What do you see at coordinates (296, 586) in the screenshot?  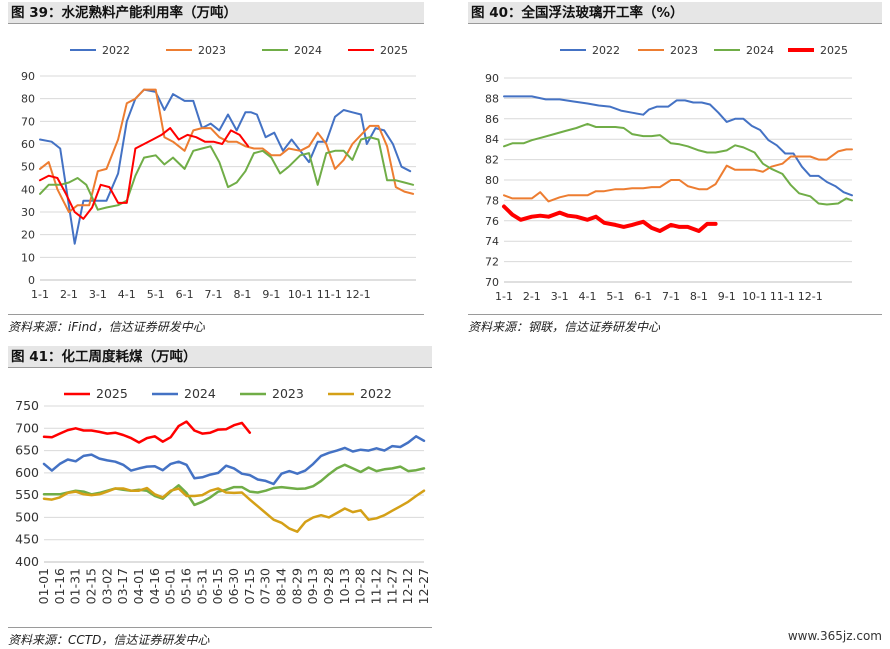 I see `x-tick-label: 08-29` at bounding box center [296, 586].